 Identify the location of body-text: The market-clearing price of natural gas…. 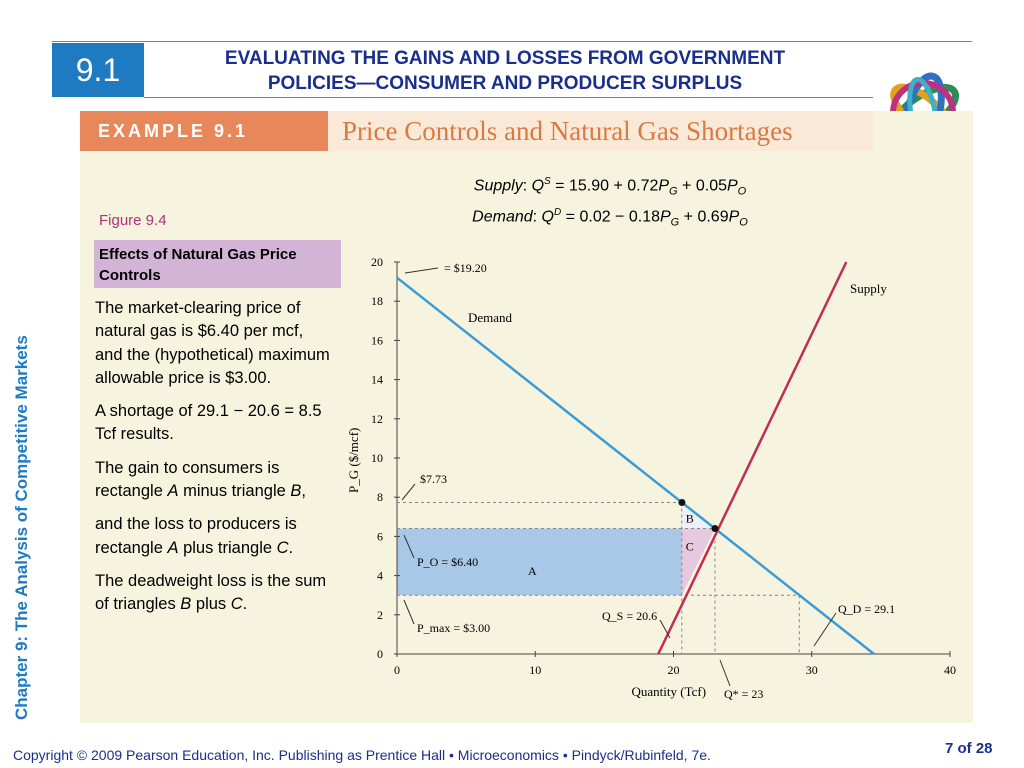
(215, 462).